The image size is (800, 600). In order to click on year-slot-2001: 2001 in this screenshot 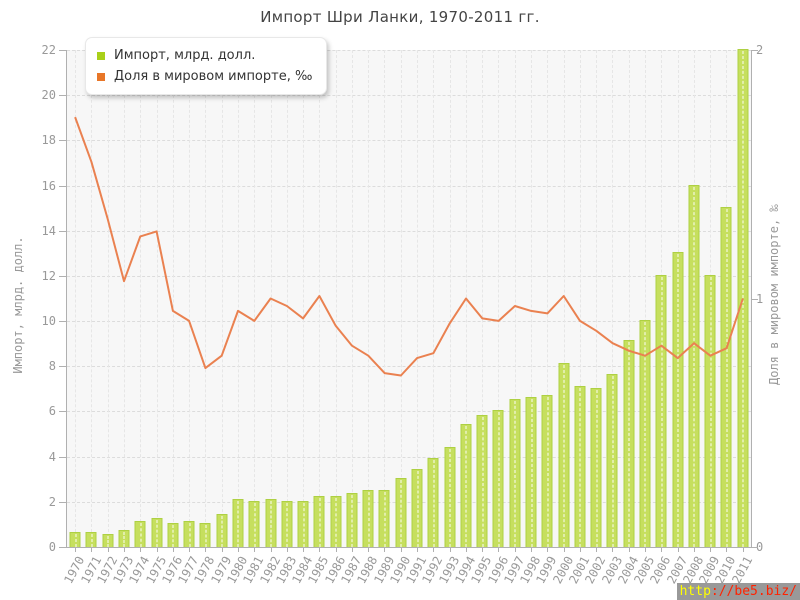, I will do `click(579, 318)`.